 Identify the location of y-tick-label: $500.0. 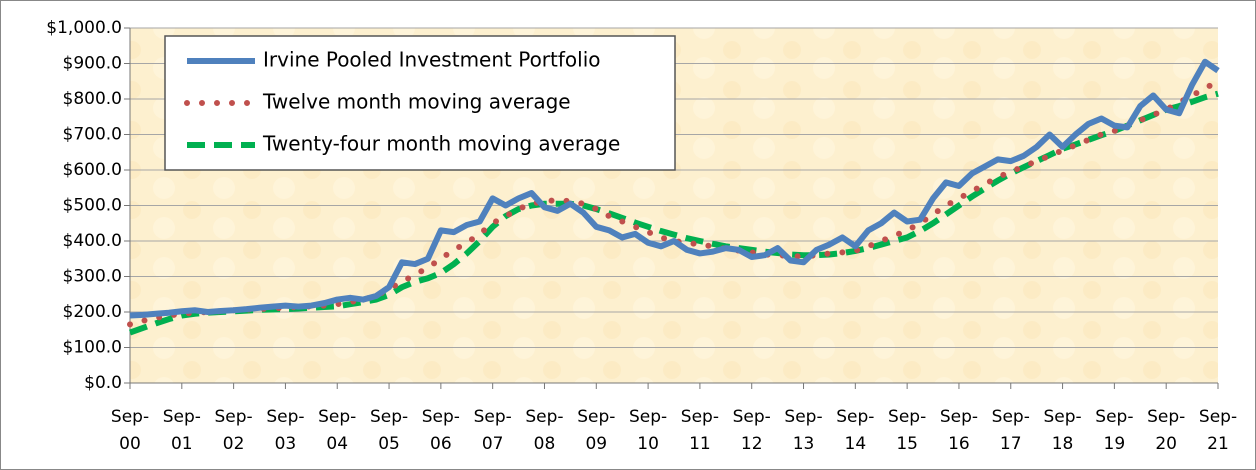
(92, 206).